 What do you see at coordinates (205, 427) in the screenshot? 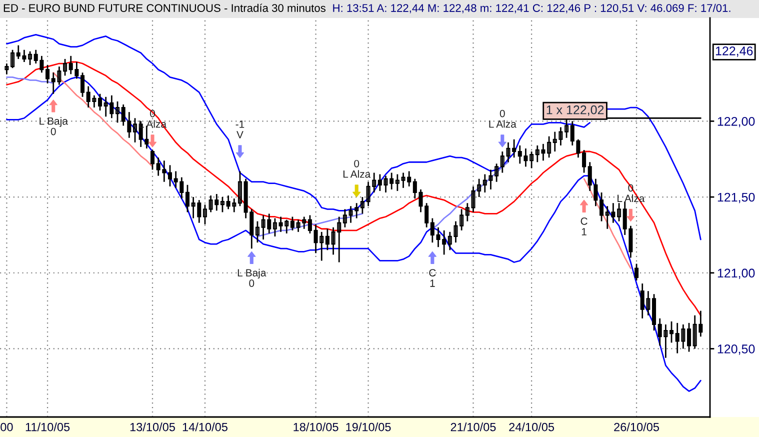
I see `x-tick-label: 14/10/05` at bounding box center [205, 427].